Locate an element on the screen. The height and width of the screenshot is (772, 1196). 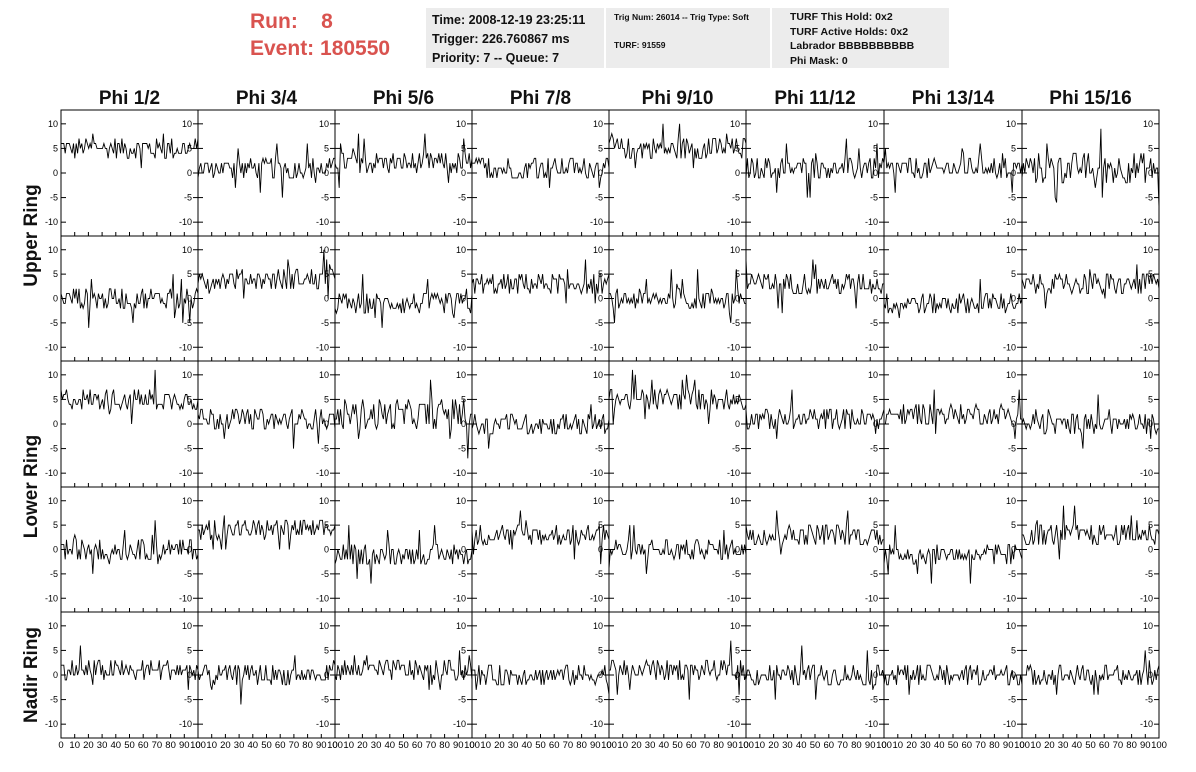
run-event-header: Run: 8 Event: 180550 is located at coordinates (334, 35).